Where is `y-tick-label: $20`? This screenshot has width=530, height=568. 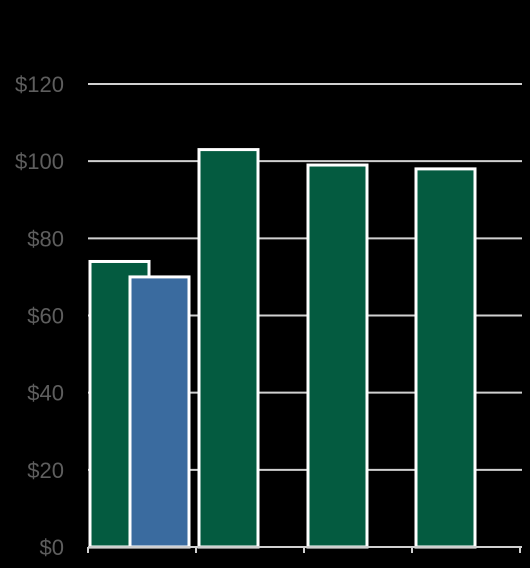 y-tick-label: $20 is located at coordinates (45, 470).